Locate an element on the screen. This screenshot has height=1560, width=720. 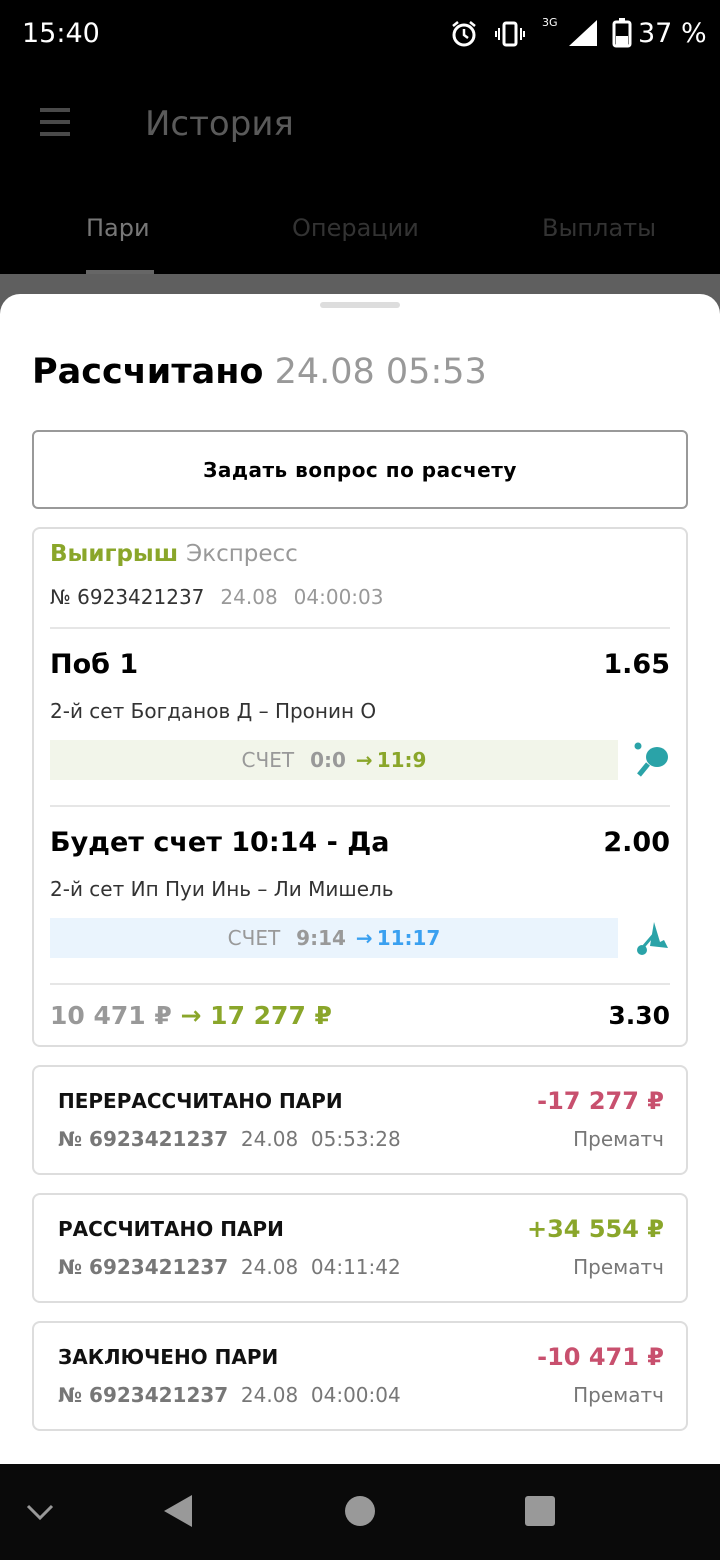
operation-time: 05:53:28 is located at coordinates (355, 1139).